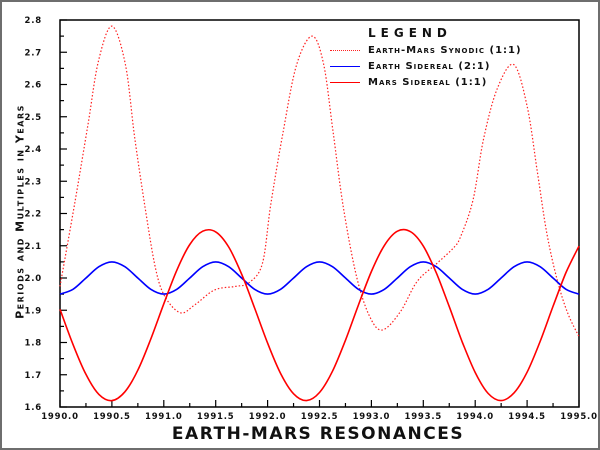  Describe the element at coordinates (33, 118) in the screenshot. I see `y-tick-label: 2.5` at that location.